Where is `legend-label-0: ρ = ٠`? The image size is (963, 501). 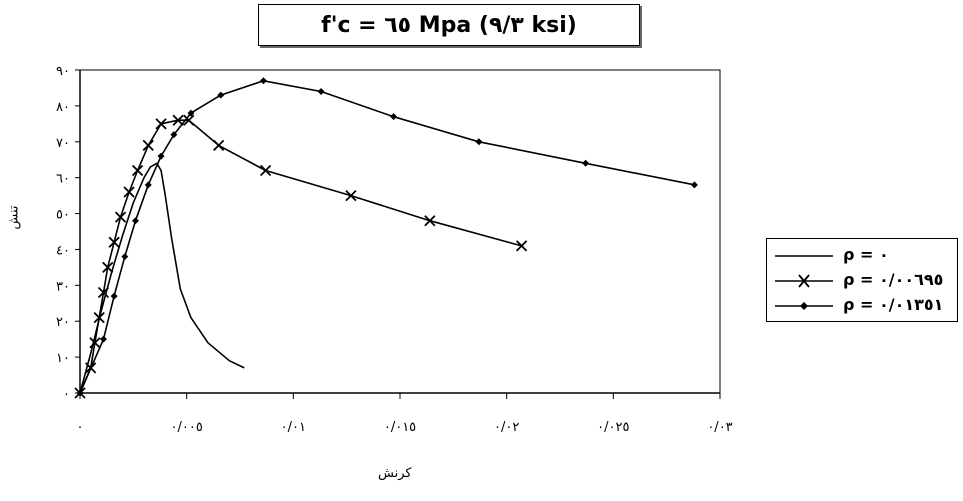
legend-label-0: ρ = ٠ is located at coordinates (866, 254).